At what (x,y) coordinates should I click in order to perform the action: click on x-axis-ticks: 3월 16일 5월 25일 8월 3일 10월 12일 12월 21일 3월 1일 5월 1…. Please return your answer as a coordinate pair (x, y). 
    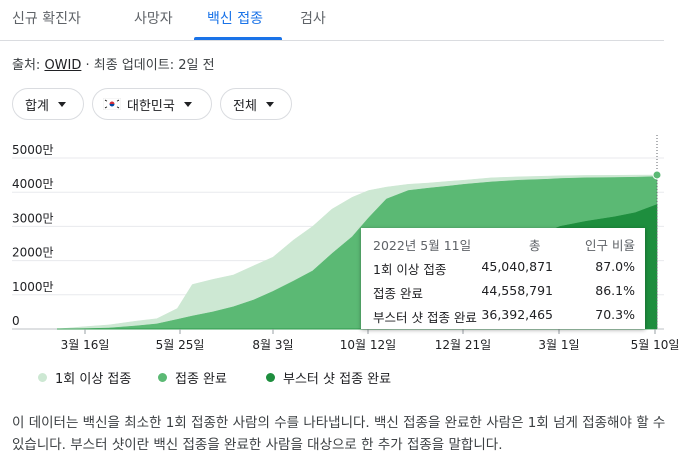
    Looking at the image, I should click on (370, 340).